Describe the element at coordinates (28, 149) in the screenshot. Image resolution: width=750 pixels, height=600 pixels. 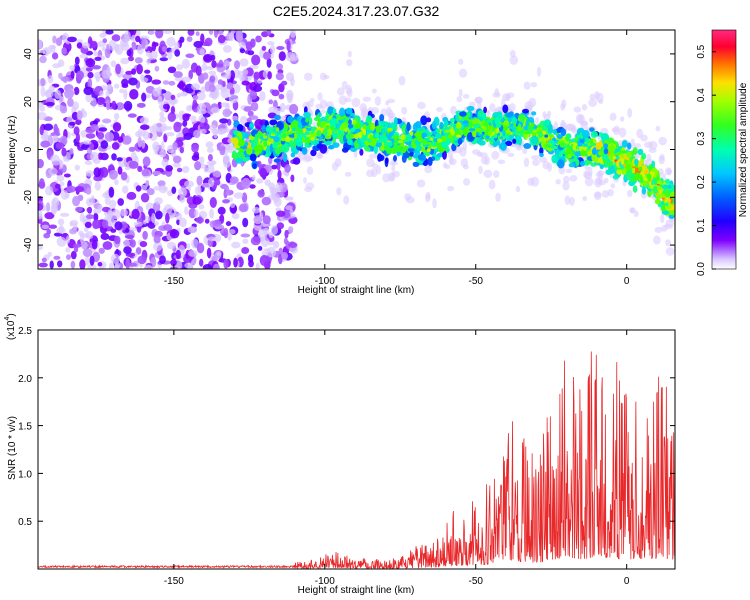
I see `spectrogram-y-tick-label: 0` at that location.